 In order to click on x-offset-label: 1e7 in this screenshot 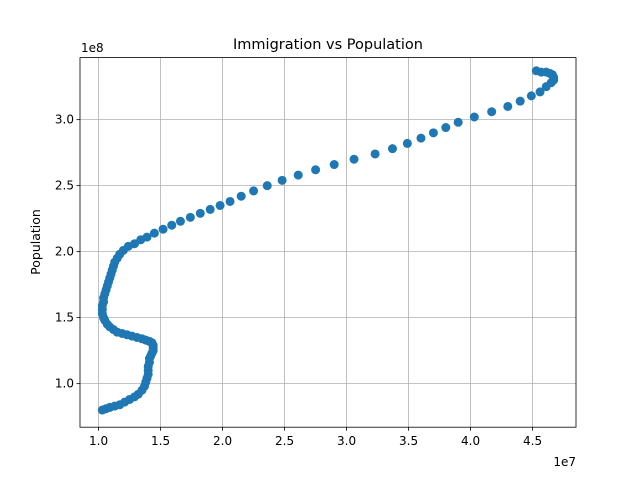, I will do `click(564, 462)`.